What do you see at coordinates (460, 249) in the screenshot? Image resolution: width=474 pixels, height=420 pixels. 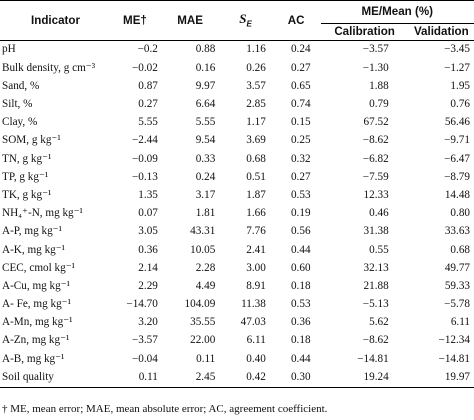 I see `cell-validation: 0.68` at bounding box center [460, 249].